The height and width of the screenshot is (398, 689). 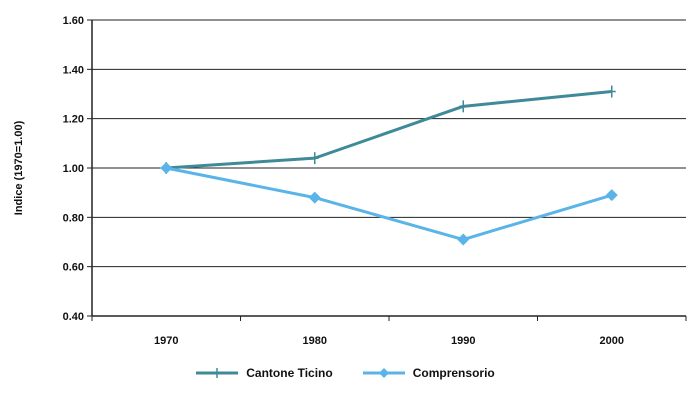 I want to click on y-tick-label-0: 0.40, so click(x=73, y=317).